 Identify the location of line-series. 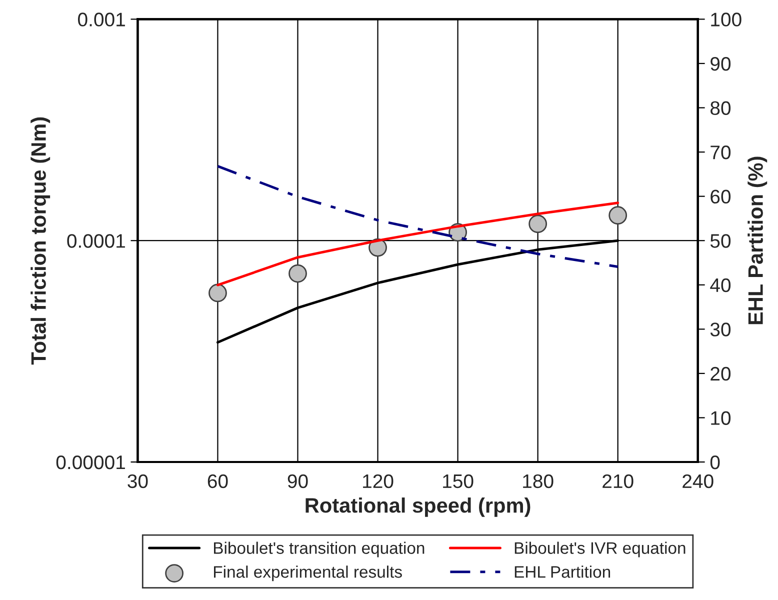
(418, 216).